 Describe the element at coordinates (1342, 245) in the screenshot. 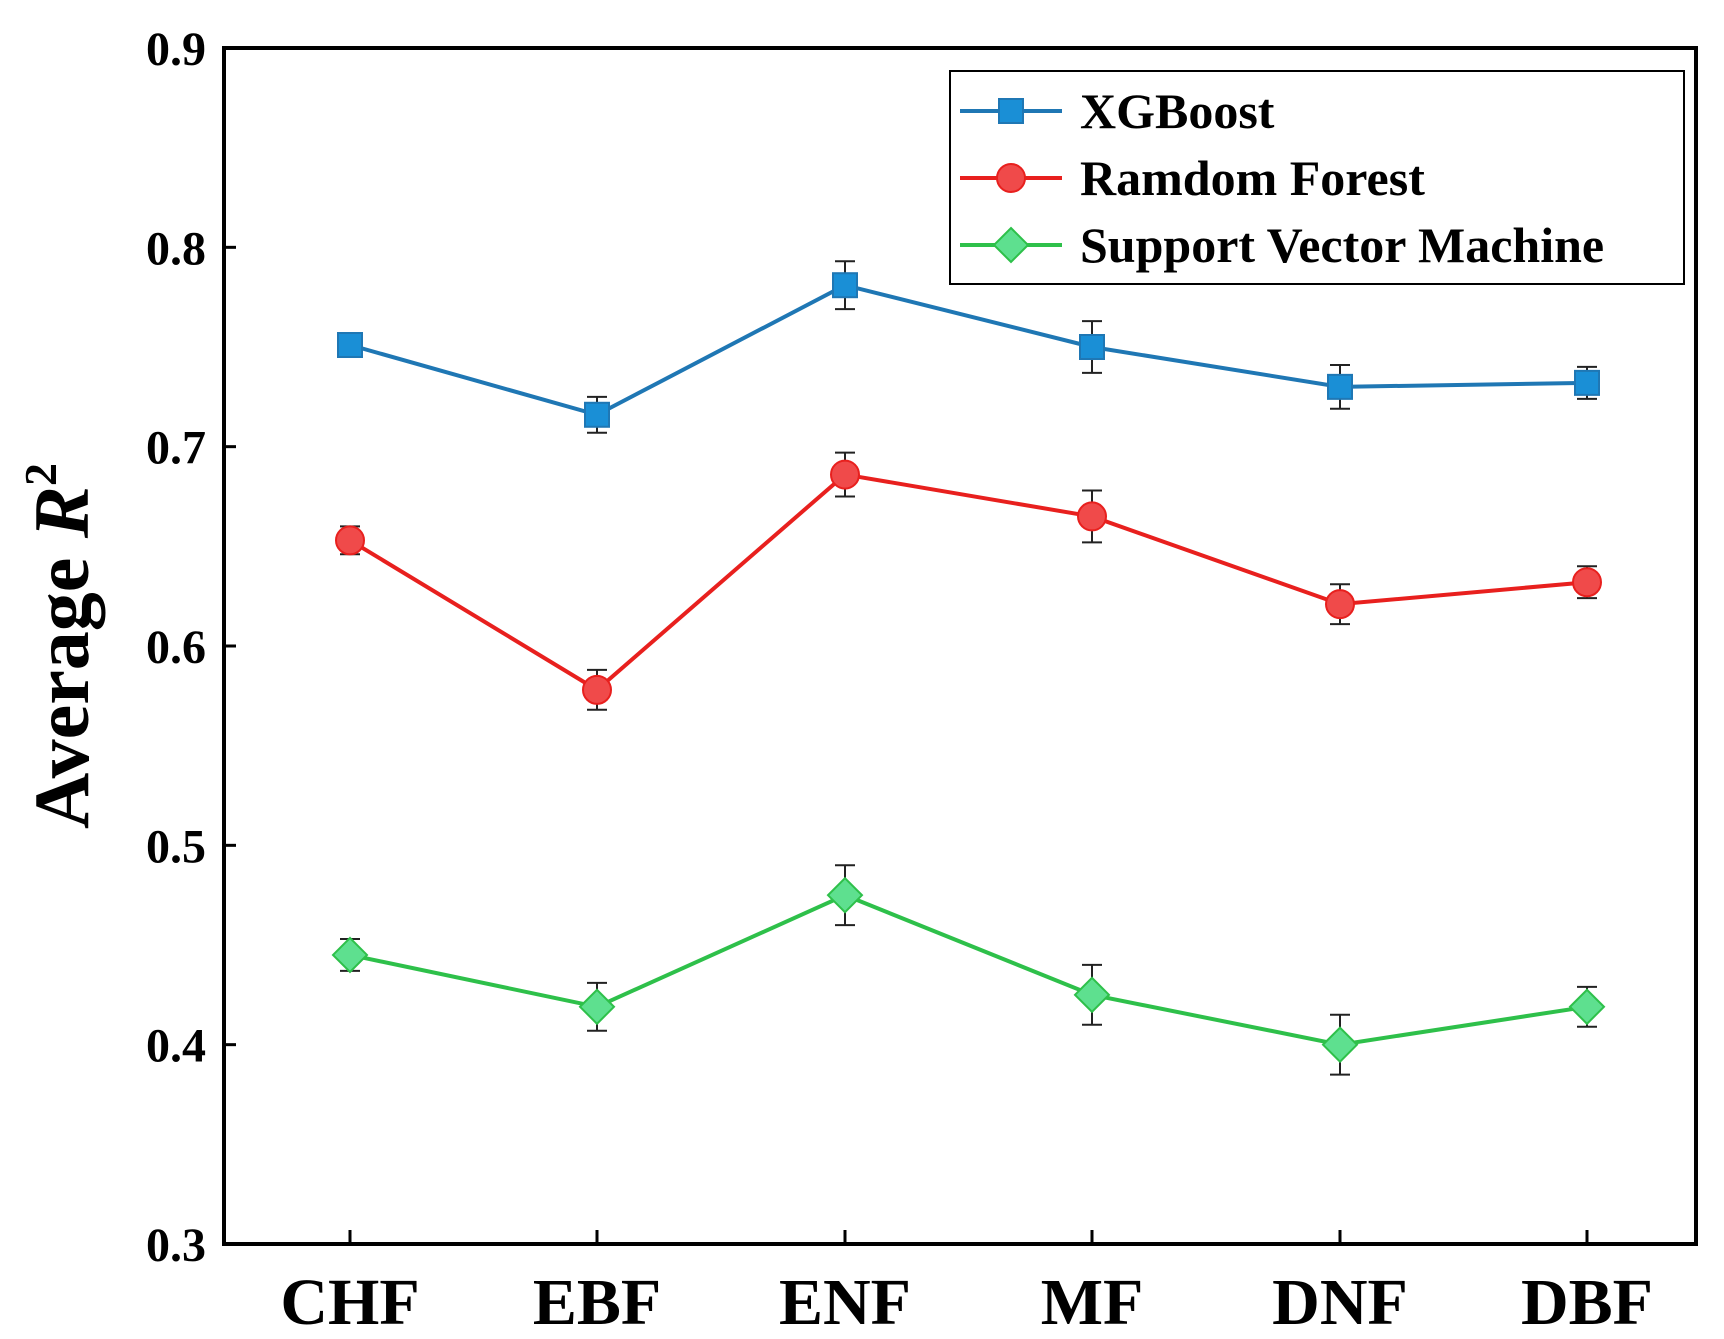

I see `legend-label: Support Vector Machine` at that location.